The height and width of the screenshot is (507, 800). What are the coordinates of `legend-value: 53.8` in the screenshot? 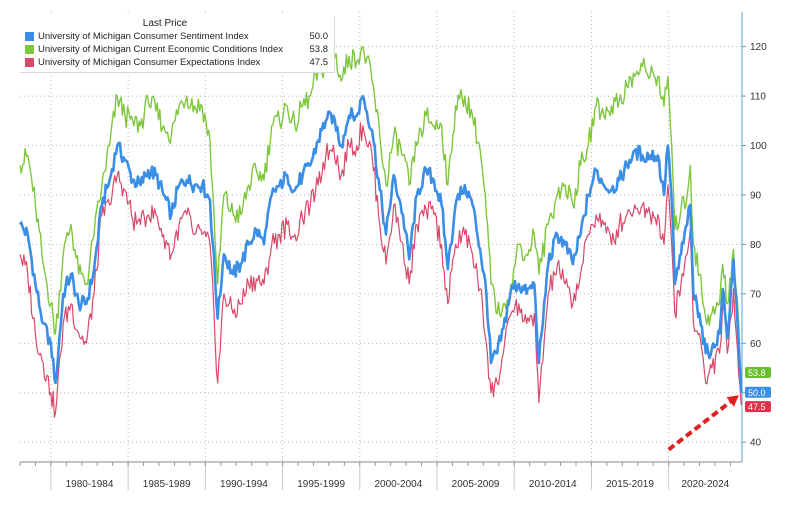 It's located at (319, 49).